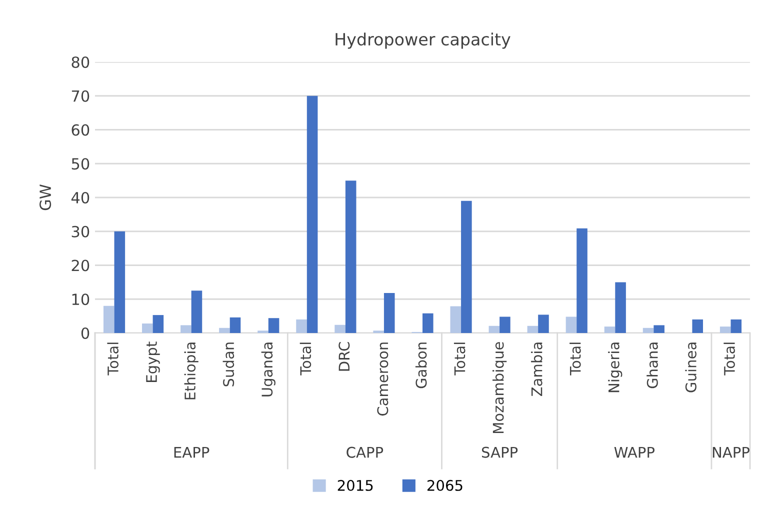 Image resolution: width=777 pixels, height=512 pixels. Describe the element at coordinates (81, 62) in the screenshot. I see `y-tick-label: 80` at that location.